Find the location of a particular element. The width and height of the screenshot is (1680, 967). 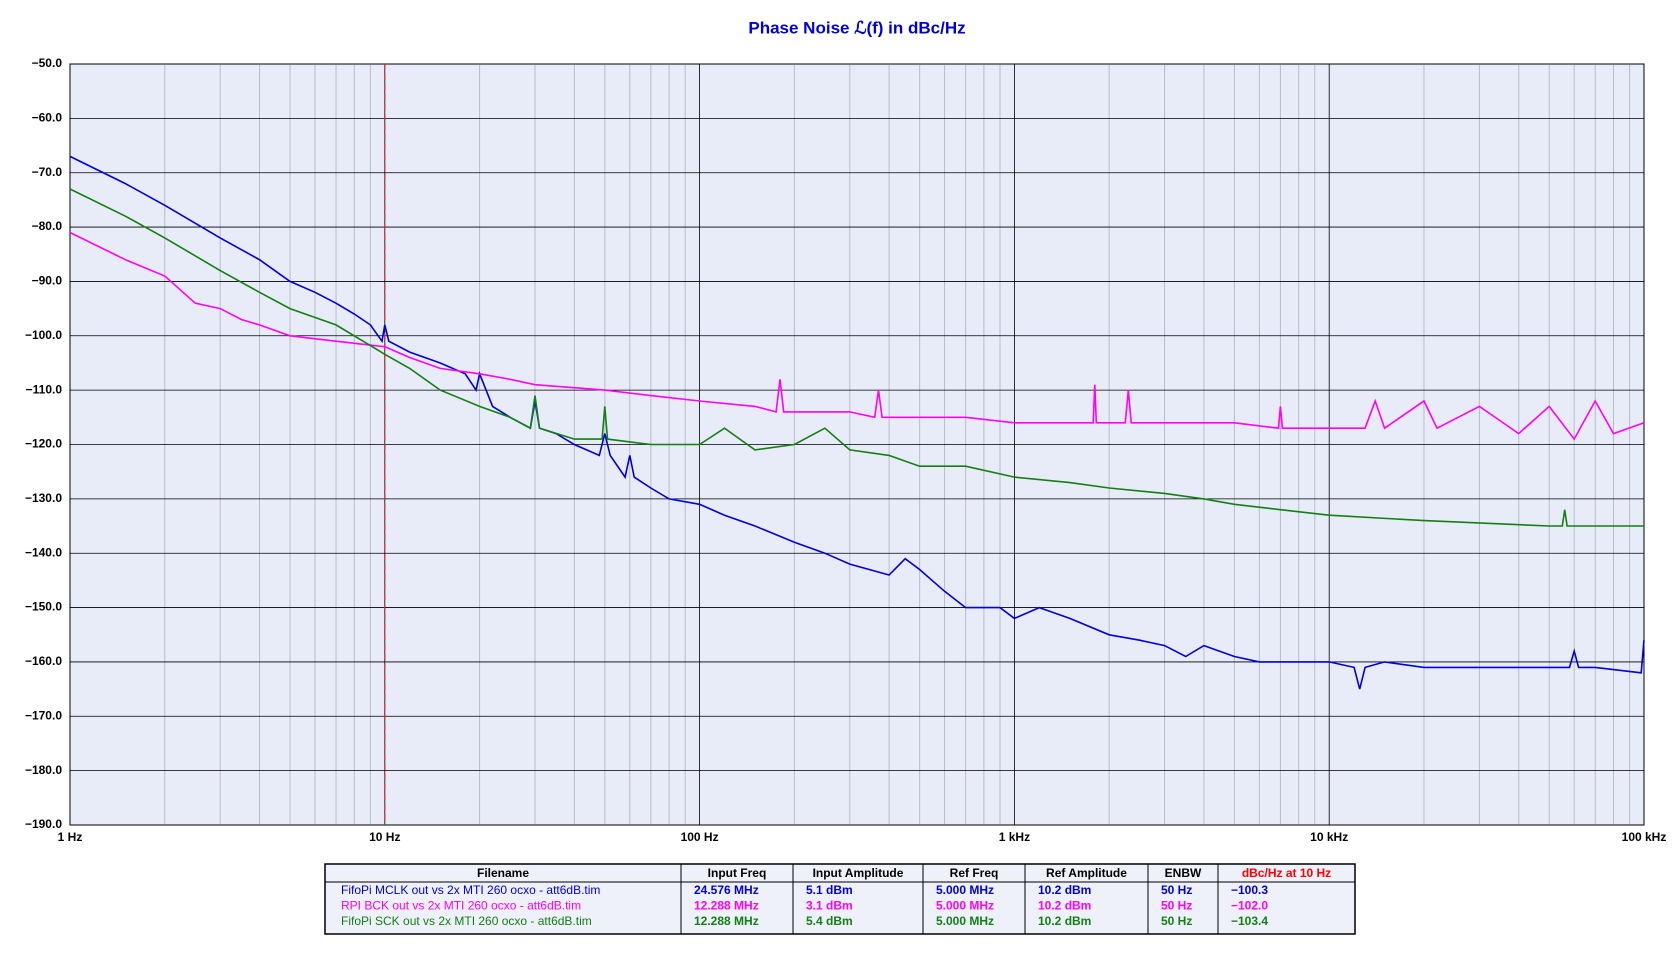

y-tick-label: −150.0 is located at coordinates (43, 607).